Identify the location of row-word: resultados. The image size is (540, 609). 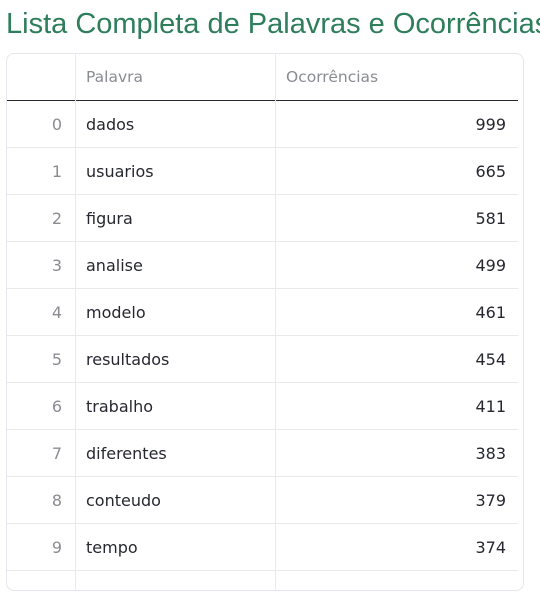
(176, 359).